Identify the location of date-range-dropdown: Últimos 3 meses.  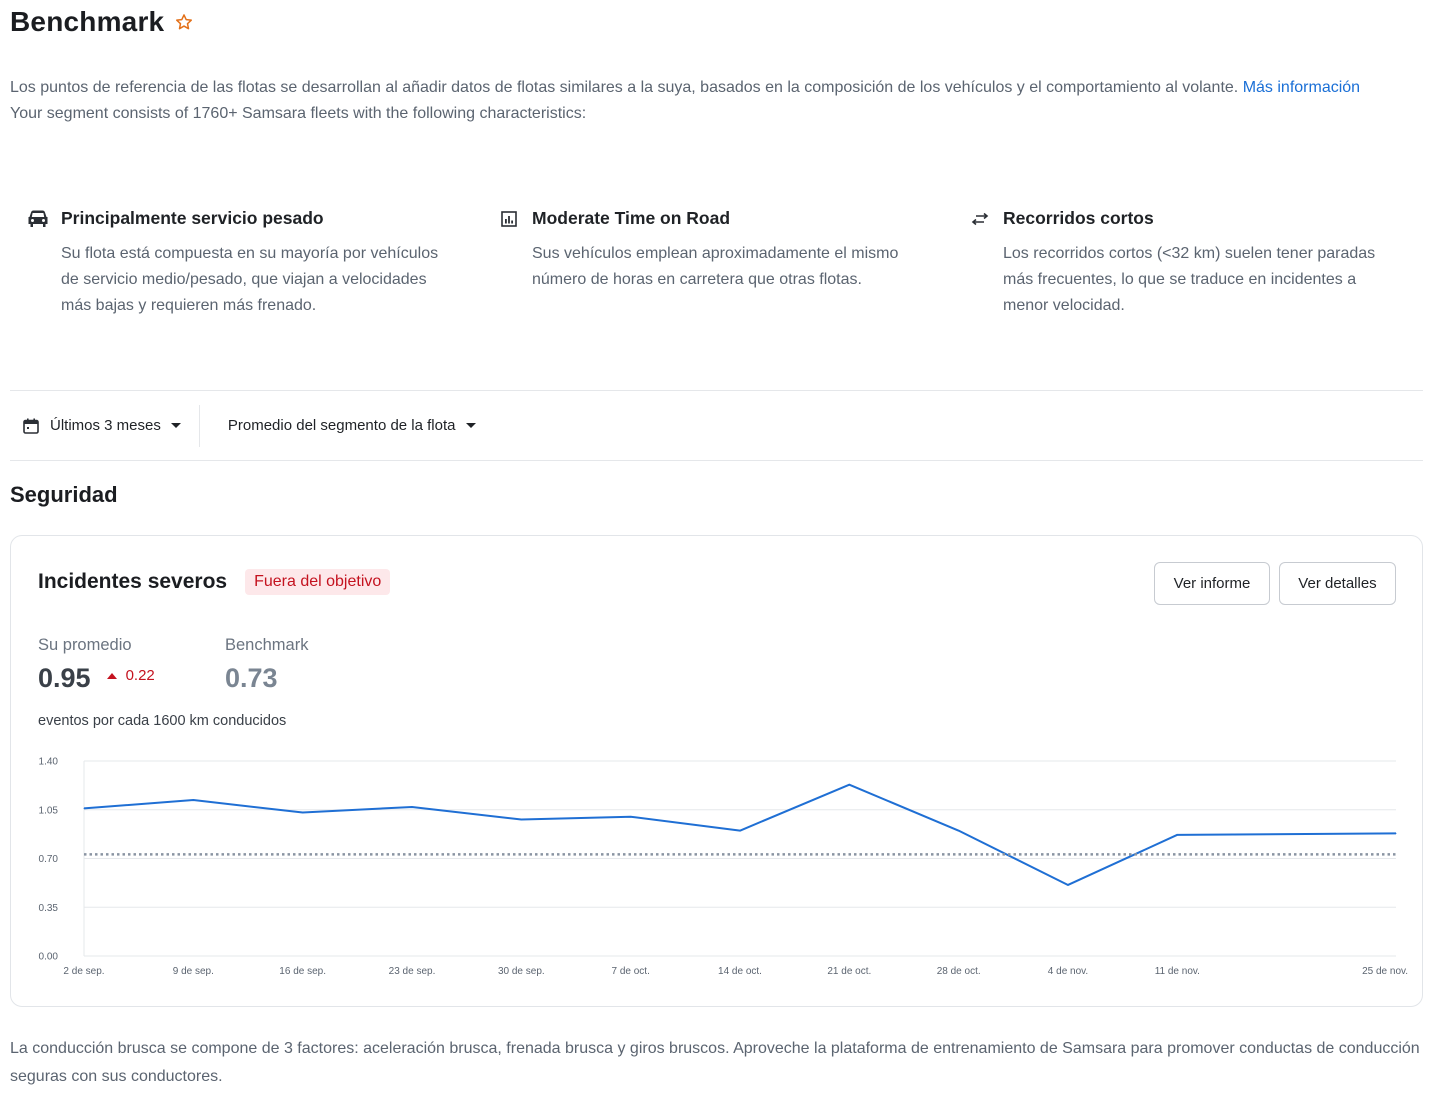
(105, 425).